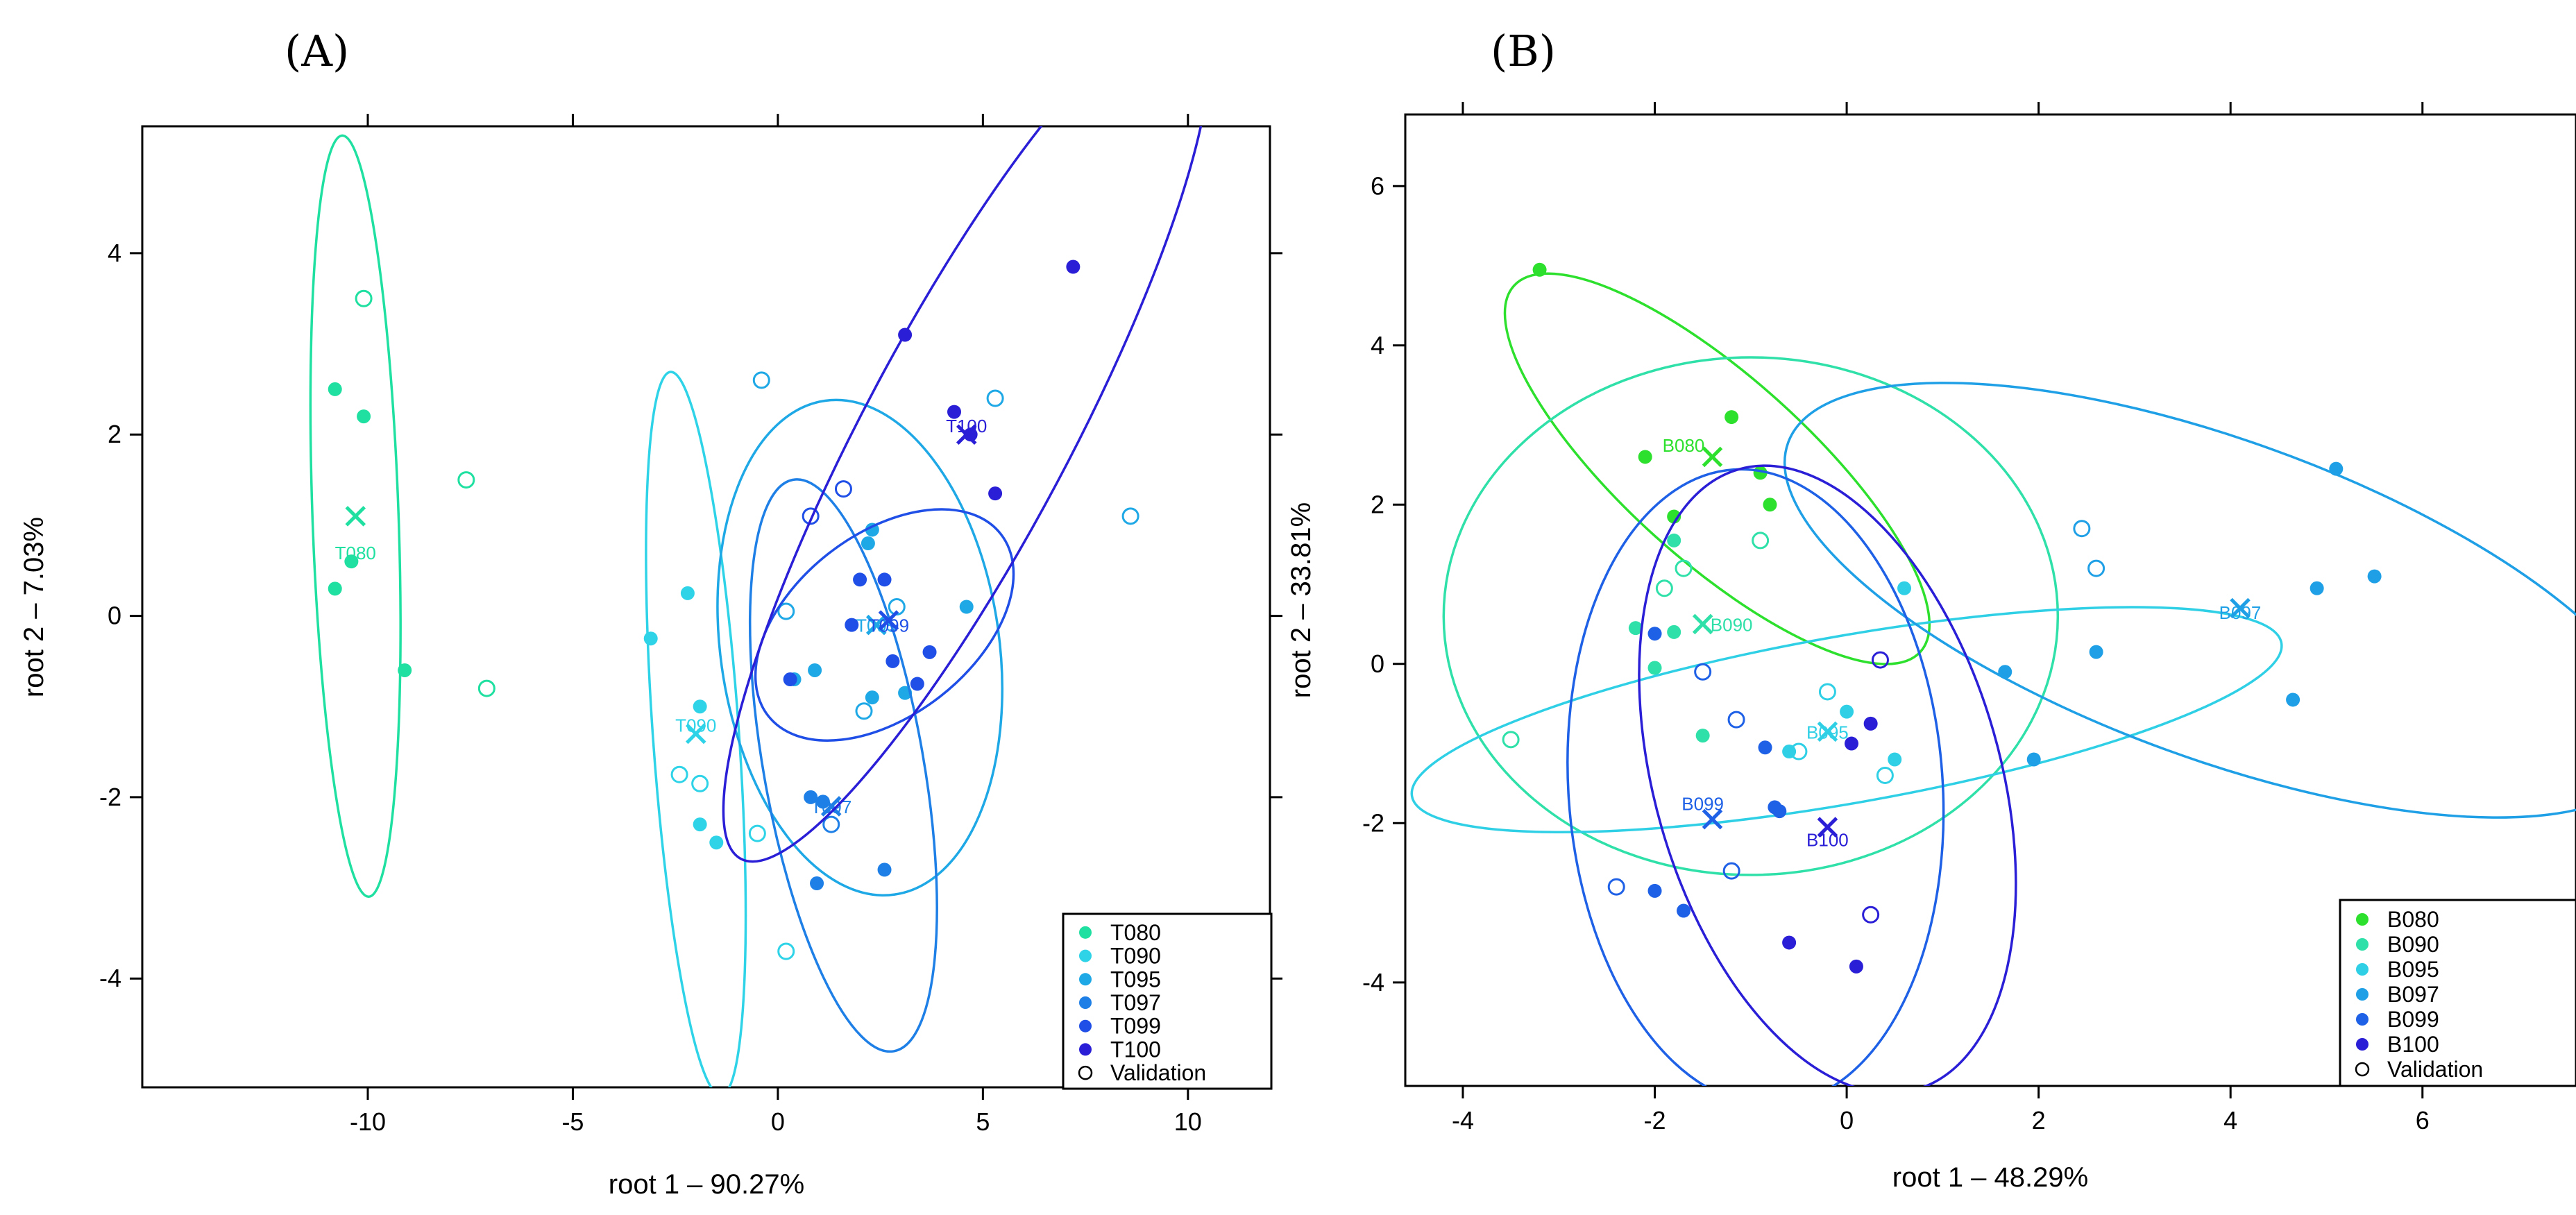 This screenshot has width=2576, height=1215. I want to click on panel-a-y-axis-title: root 2 – 7.03%, so click(34, 607).